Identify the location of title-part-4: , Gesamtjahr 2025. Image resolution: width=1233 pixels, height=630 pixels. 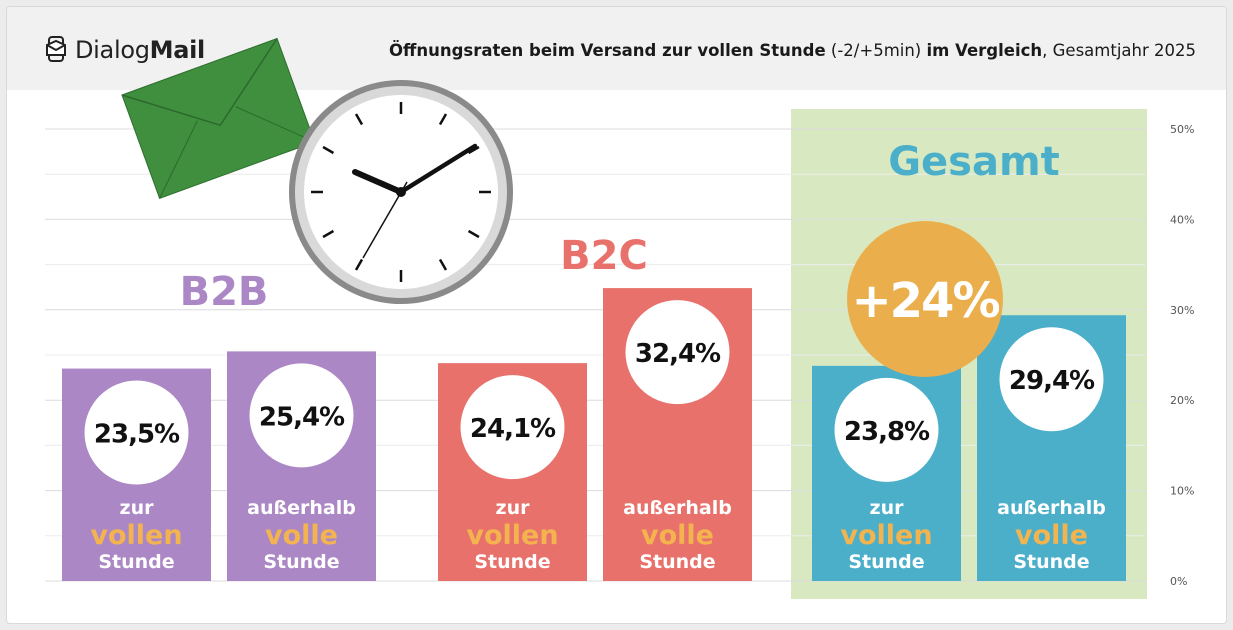
(1119, 50).